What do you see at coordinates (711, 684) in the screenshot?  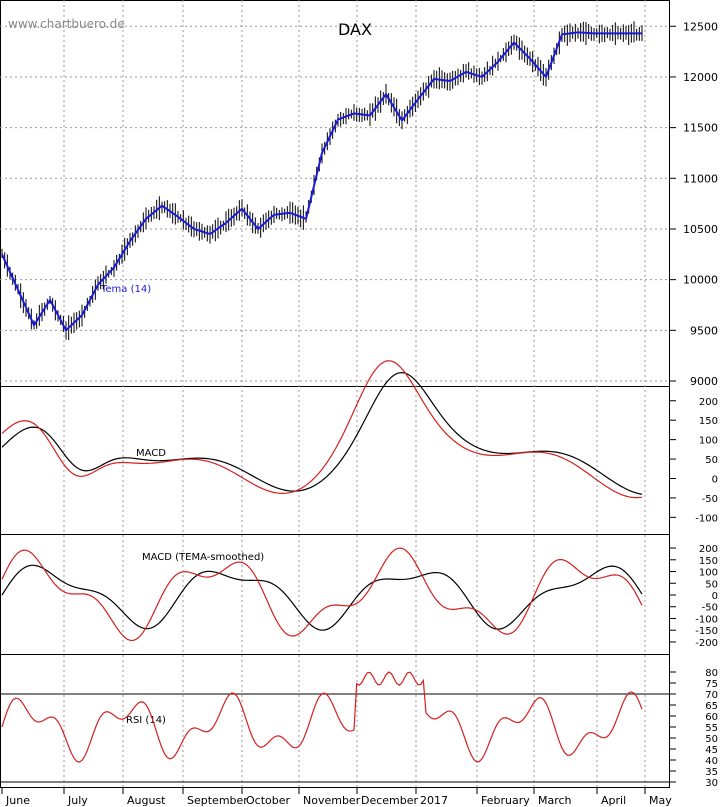 I see `y-tick-label: 75` at bounding box center [711, 684].